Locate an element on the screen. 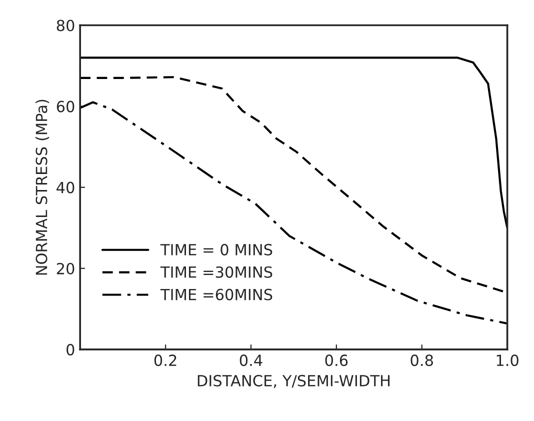 The height and width of the screenshot is (421, 534). legend-label: TIME =30MINS is located at coordinates (216, 272).